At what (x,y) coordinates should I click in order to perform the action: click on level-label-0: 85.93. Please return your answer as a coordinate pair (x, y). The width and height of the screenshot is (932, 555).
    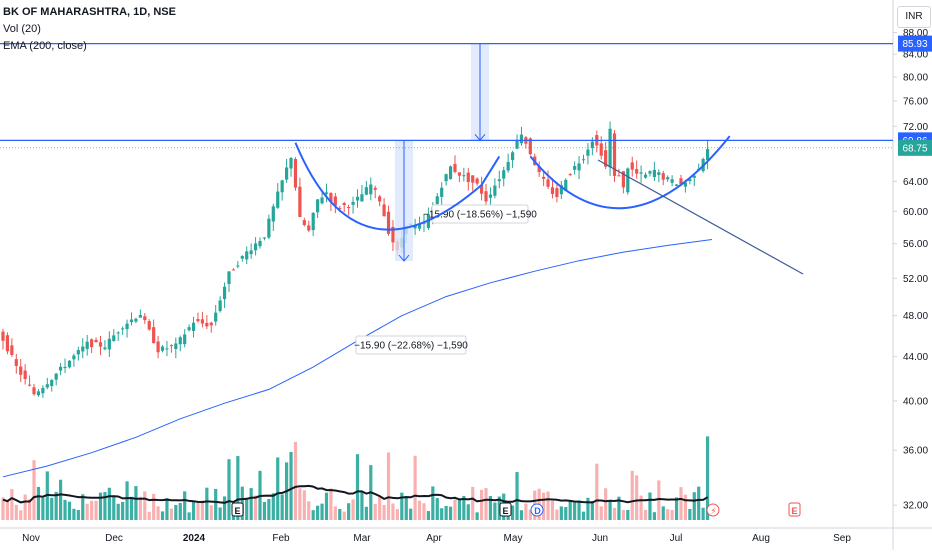
    Looking at the image, I should click on (914, 44).